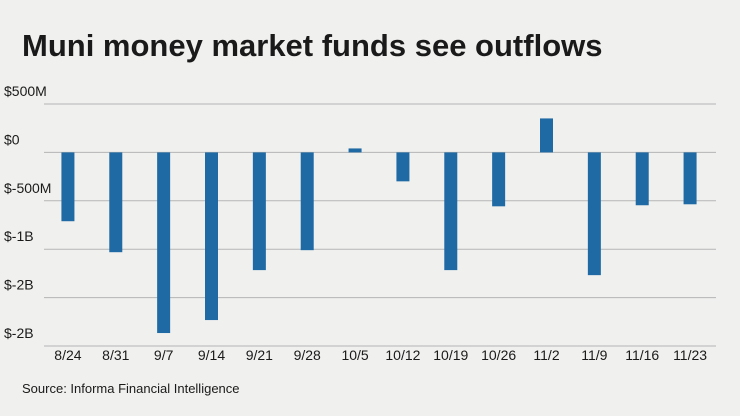 The height and width of the screenshot is (416, 740). Describe the element at coordinates (67, 355) in the screenshot. I see `x-tick-label: 8/24` at that location.